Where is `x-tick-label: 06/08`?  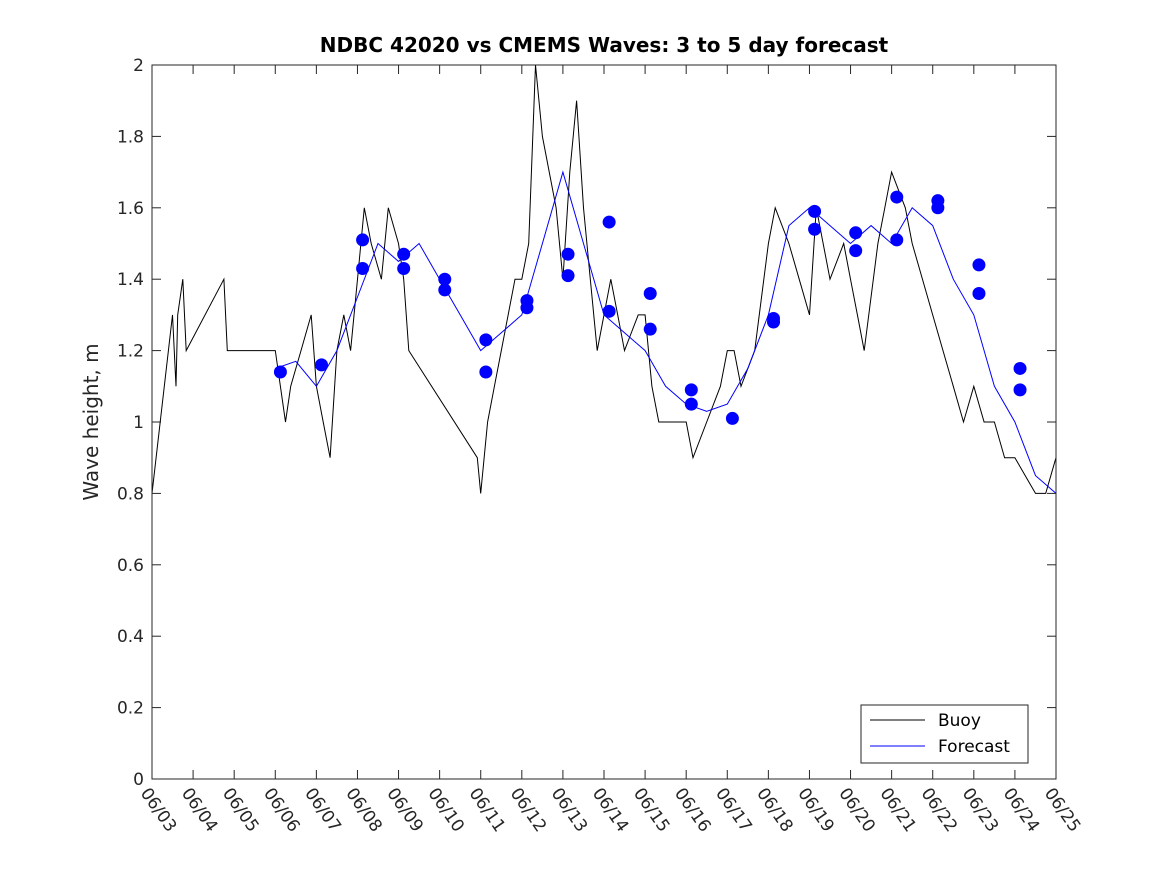
x-tick-label: 06/08 is located at coordinates (363, 810).